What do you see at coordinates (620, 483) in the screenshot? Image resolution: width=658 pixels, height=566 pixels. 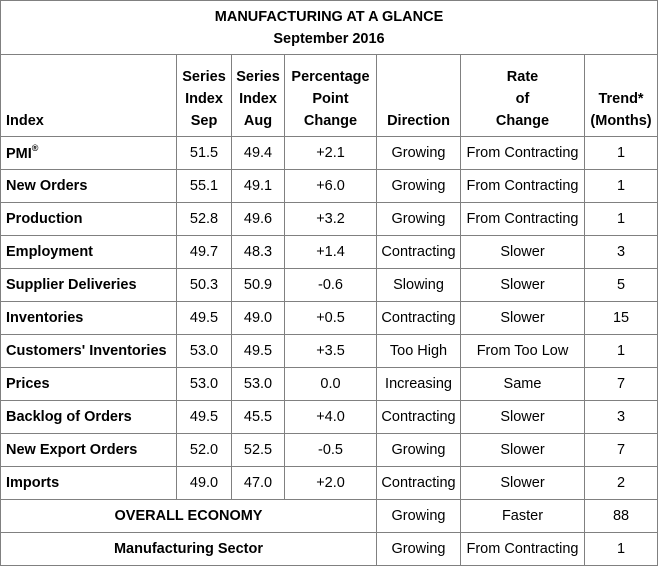 I see `trend-cell: 2` at bounding box center [620, 483].